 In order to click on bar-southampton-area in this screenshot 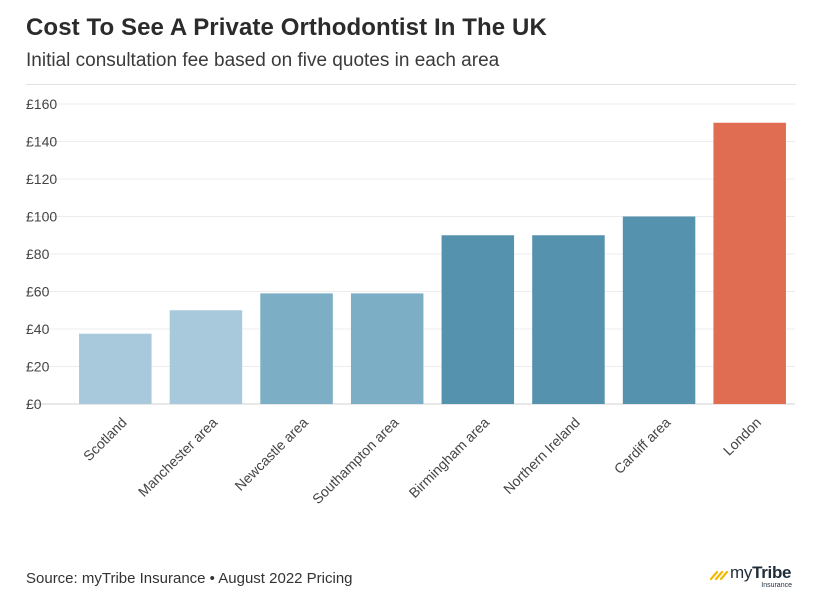, I will do `click(387, 348)`.